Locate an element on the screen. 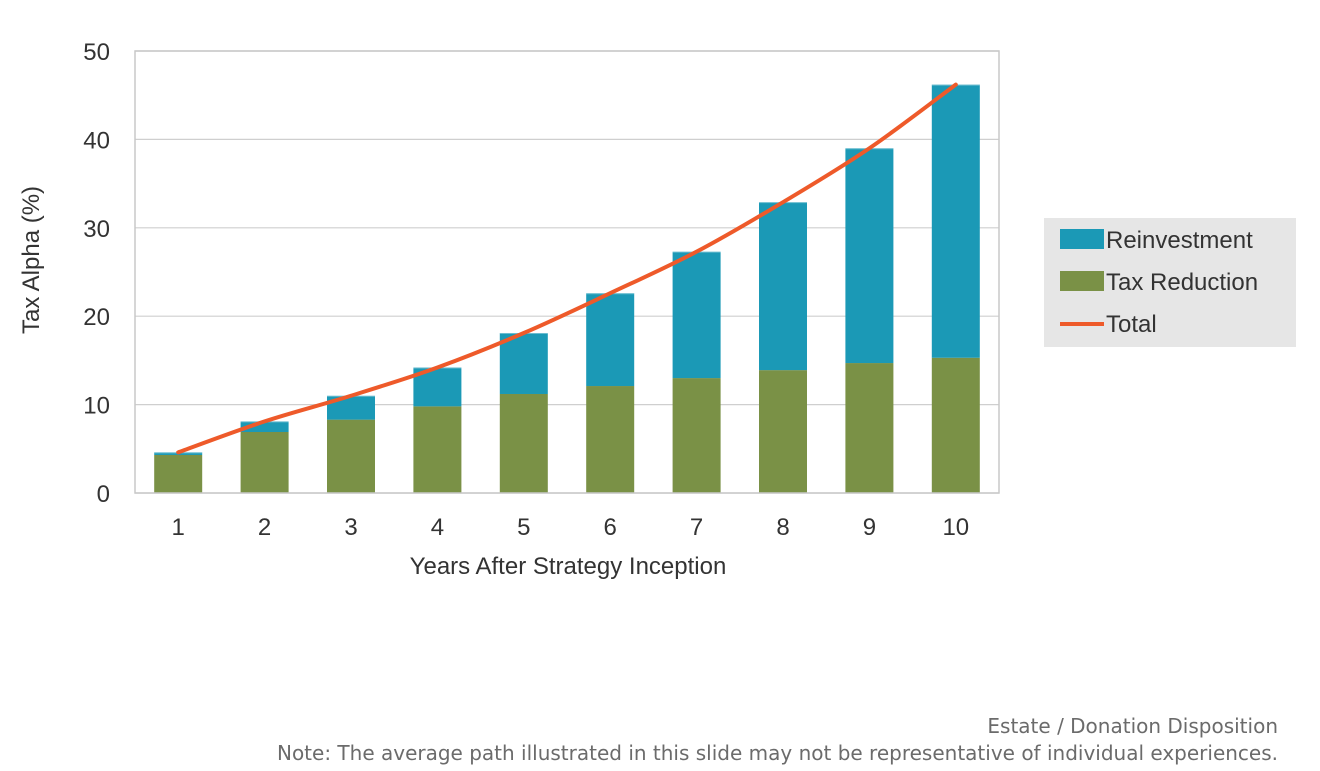 This screenshot has width=1320, height=771. legend-item-tax-reduction: Tax Reduction is located at coordinates (1159, 282).